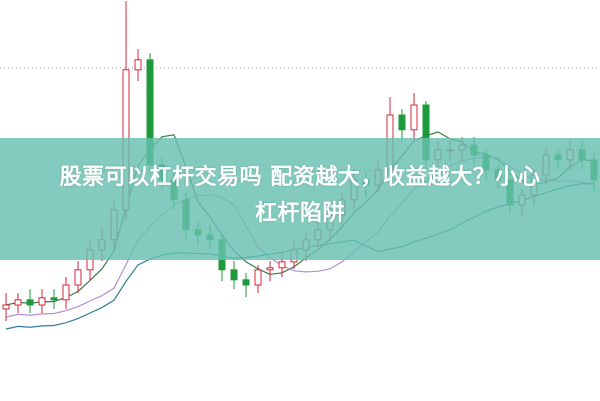 Image resolution: width=600 pixels, height=401 pixels. Describe the element at coordinates (299, 213) in the screenshot. I see `title-line-2: 杠杆陷阱` at that location.